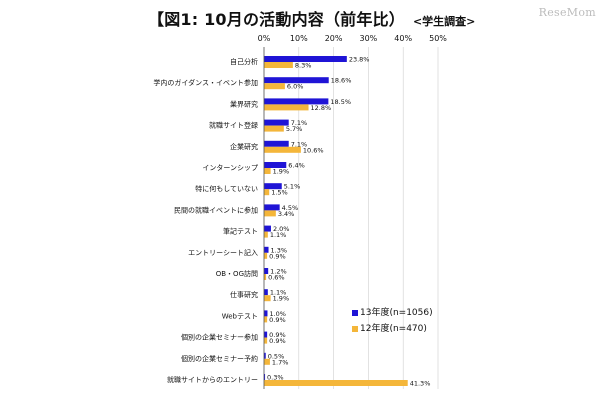  What do you see at coordinates (276, 278) in the screenshot?
I see `value-label-2012: 0.6%` at bounding box center [276, 278].